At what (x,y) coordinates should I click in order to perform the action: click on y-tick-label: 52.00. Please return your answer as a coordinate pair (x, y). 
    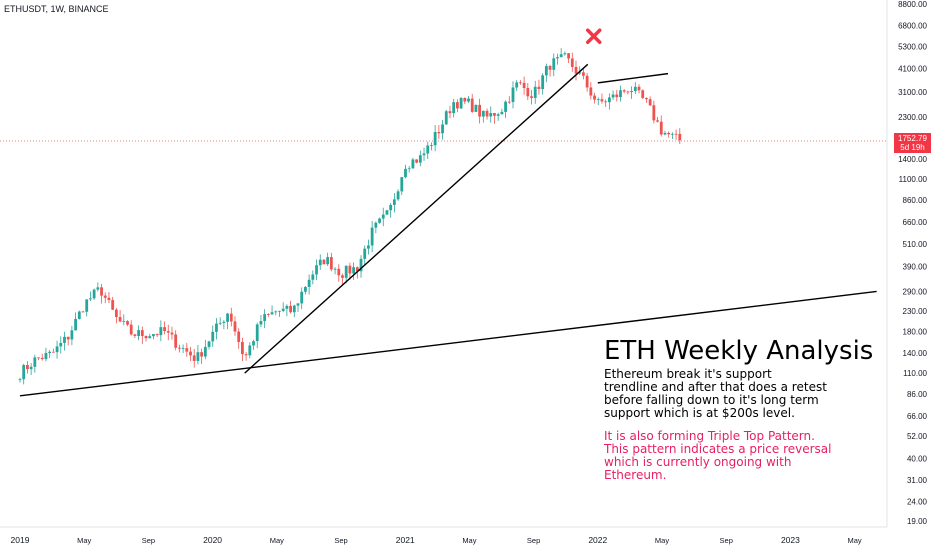
    Looking at the image, I should click on (917, 436).